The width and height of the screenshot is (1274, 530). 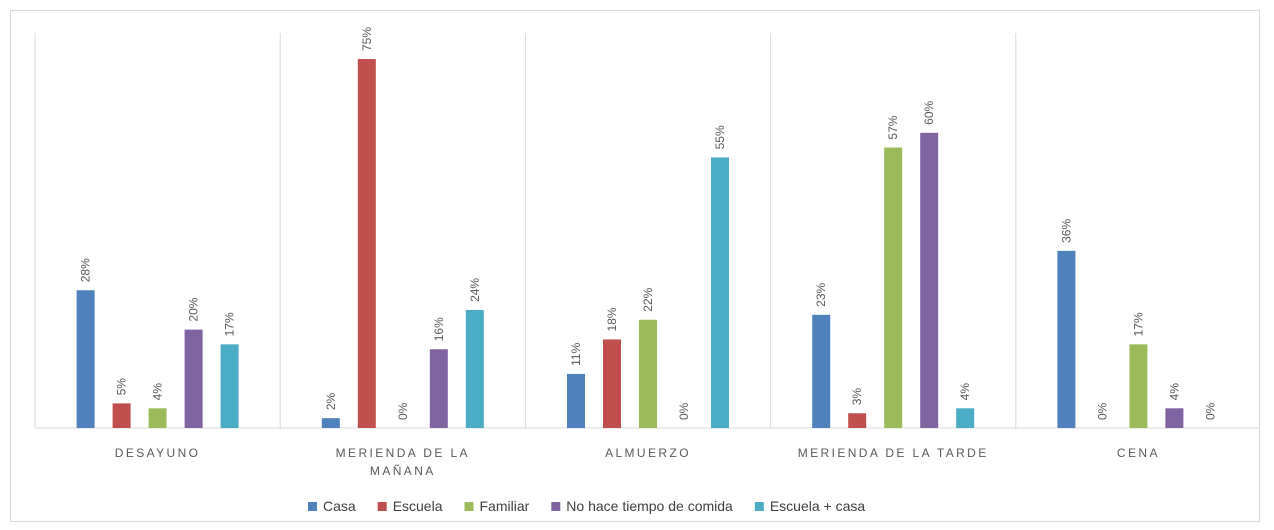 What do you see at coordinates (86, 270) in the screenshot?
I see `data-label: 28%` at bounding box center [86, 270].